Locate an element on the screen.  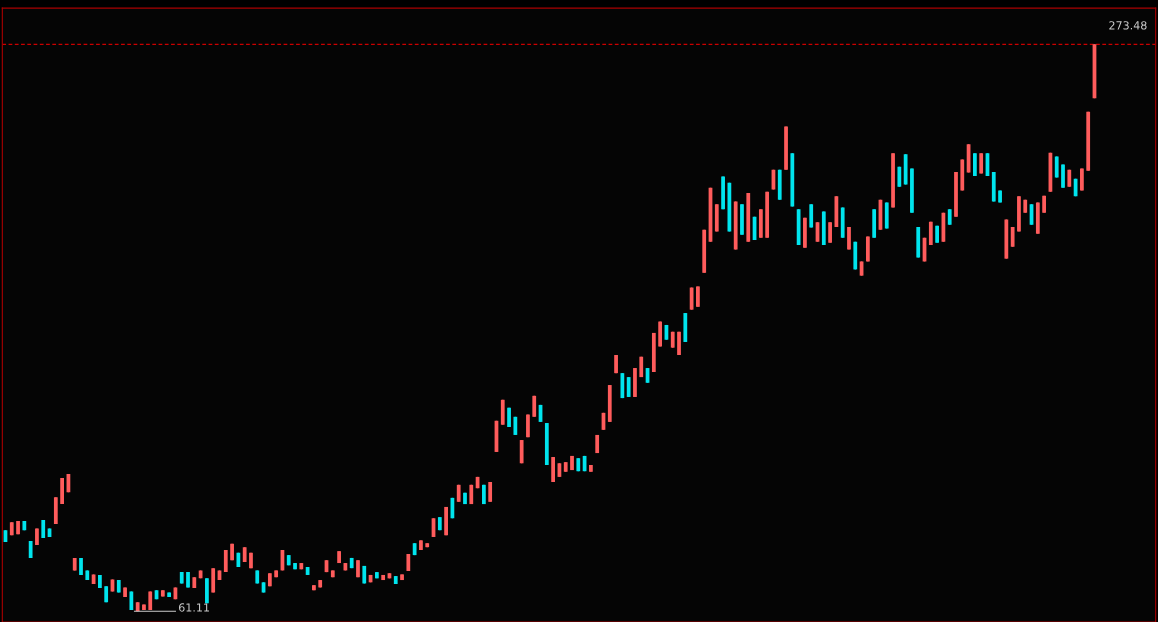
annotation: 61.11 is located at coordinates (193, 607).